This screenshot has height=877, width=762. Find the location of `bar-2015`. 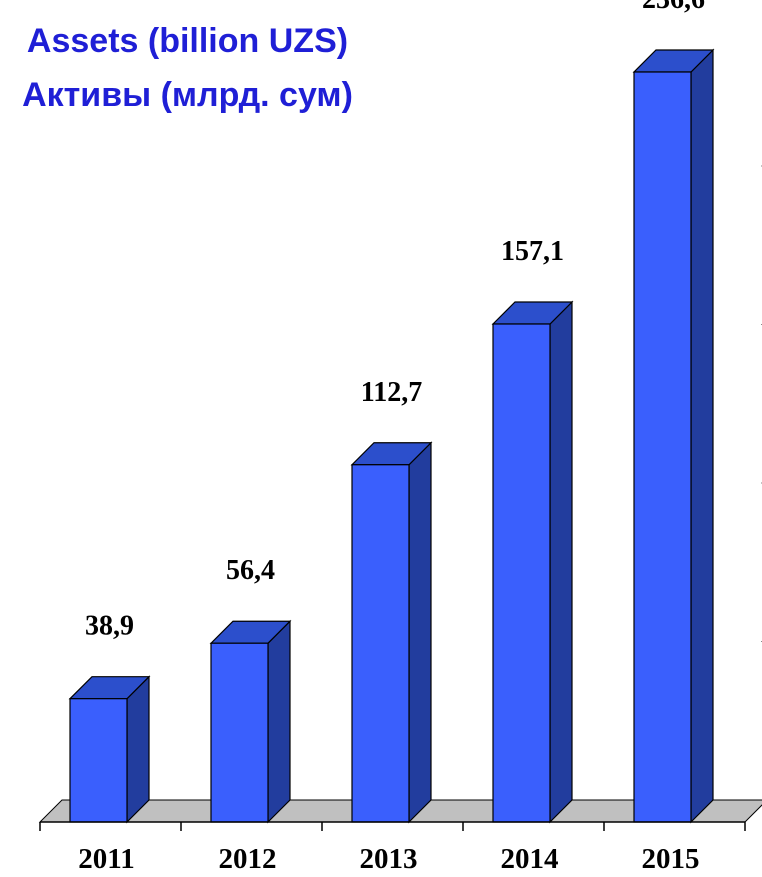

bar-2015 is located at coordinates (673, 436).